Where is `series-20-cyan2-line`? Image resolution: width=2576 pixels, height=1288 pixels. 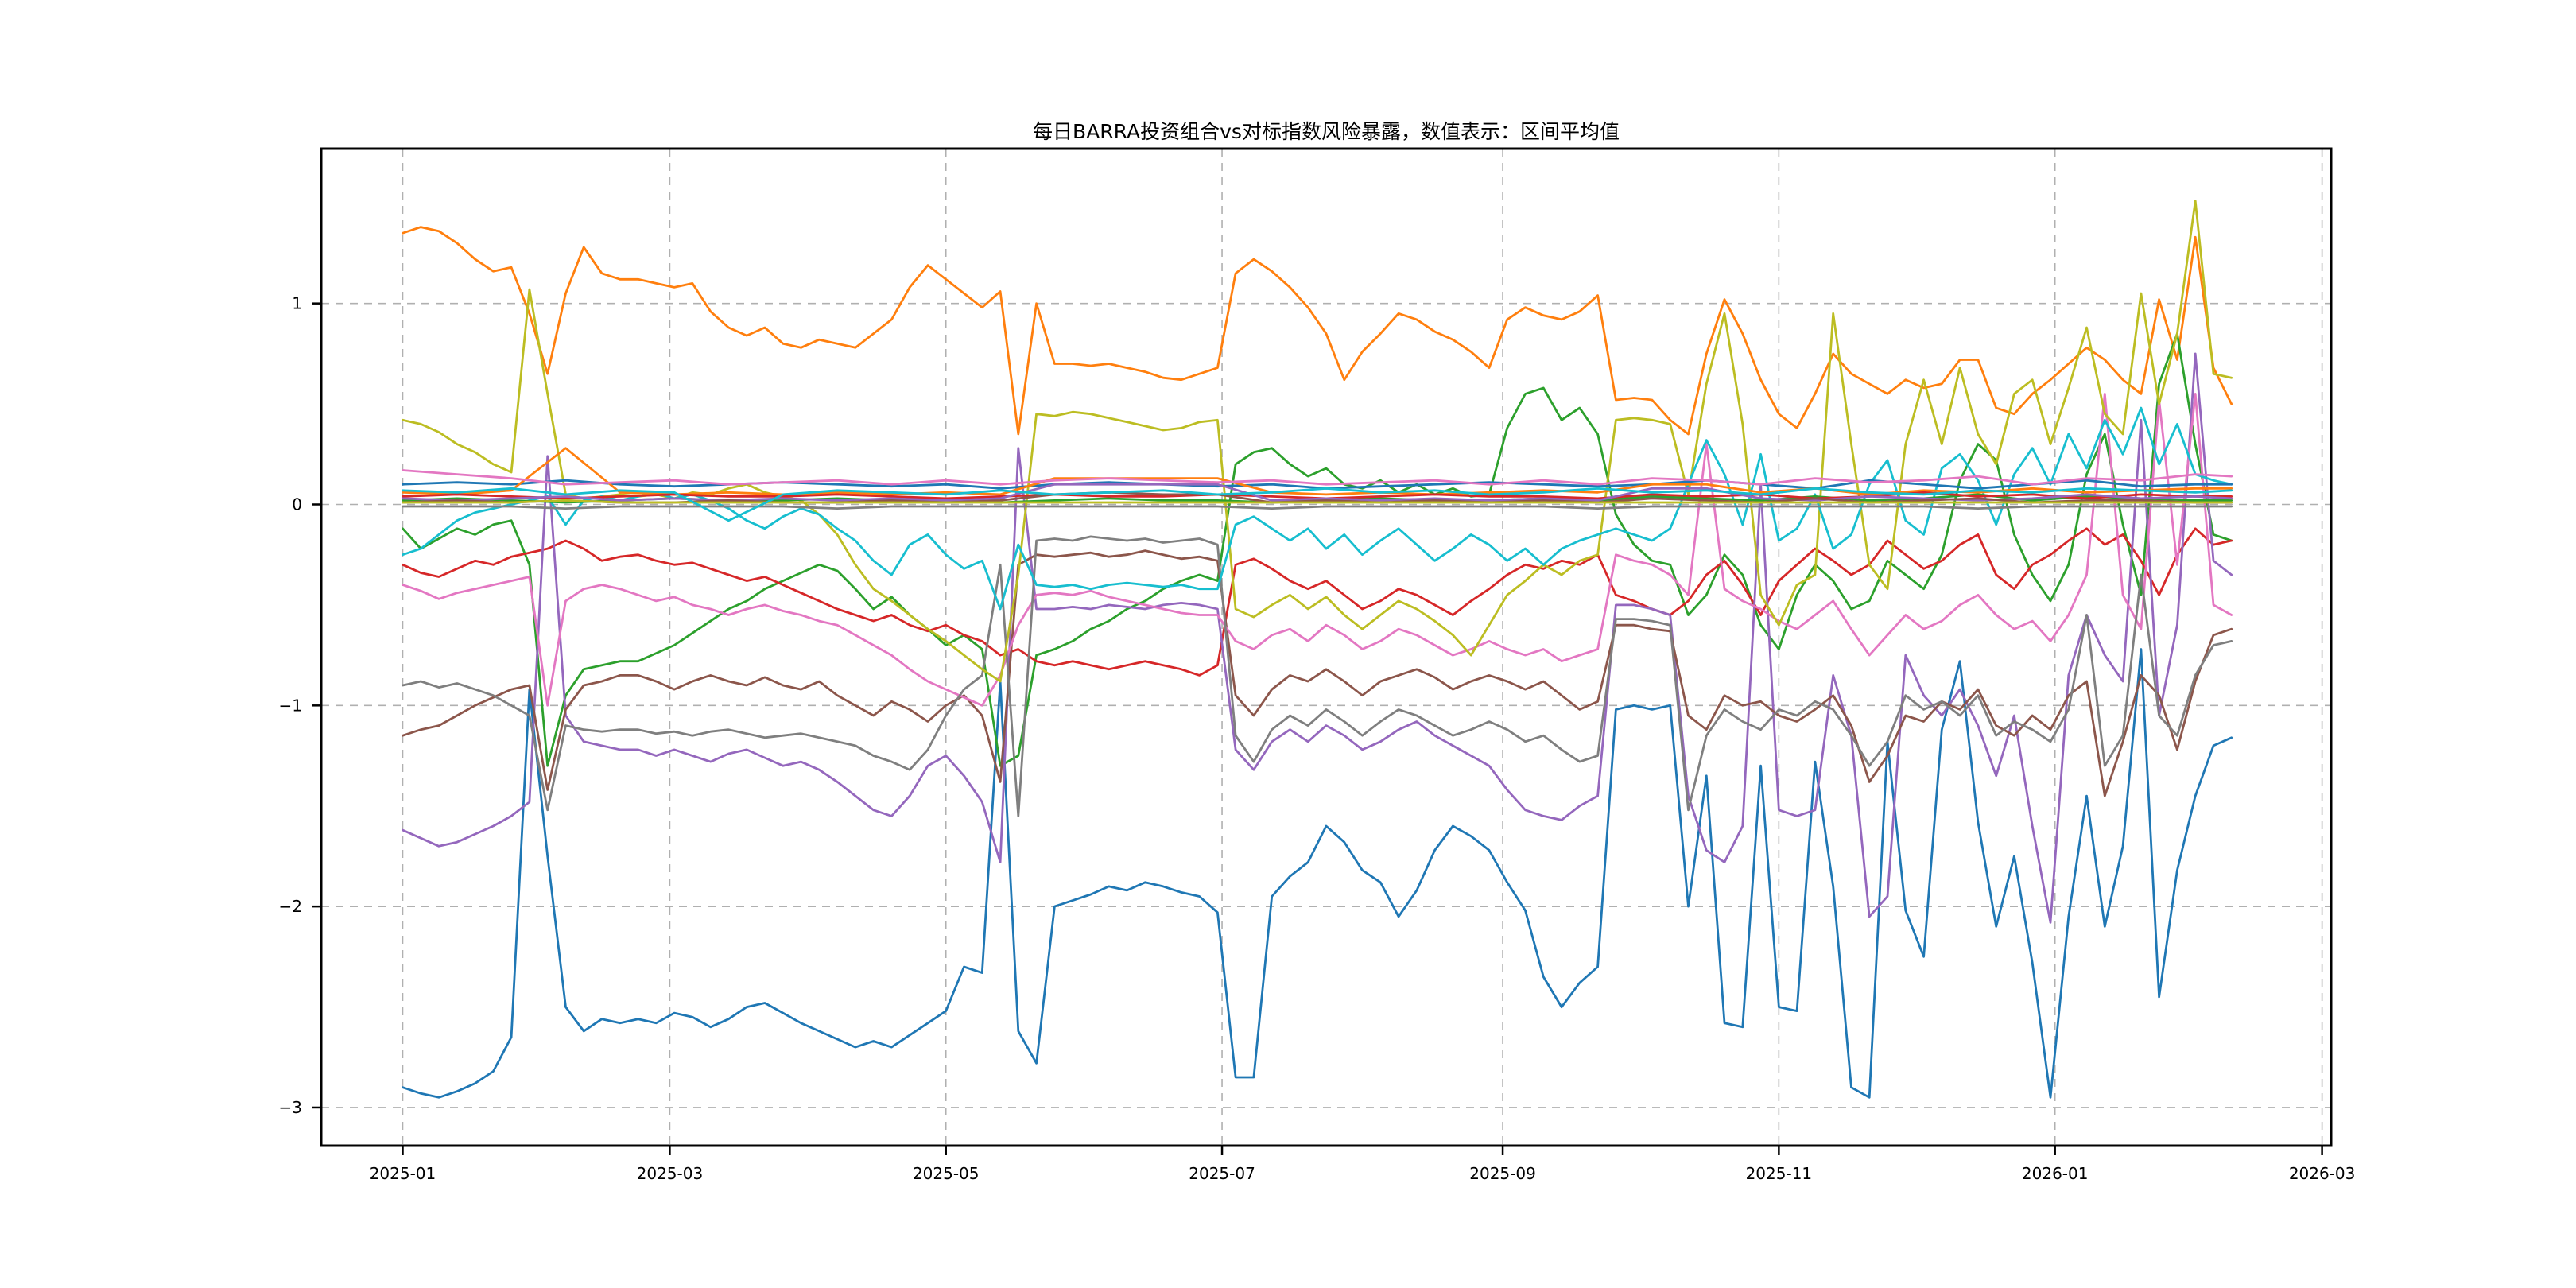
series-20-cyan2-line is located at coordinates (1318, 504).